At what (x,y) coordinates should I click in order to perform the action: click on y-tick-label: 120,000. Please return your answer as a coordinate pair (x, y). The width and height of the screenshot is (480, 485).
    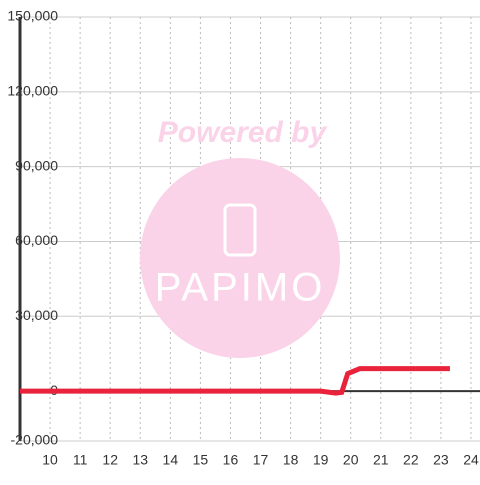
    Looking at the image, I should click on (32, 91).